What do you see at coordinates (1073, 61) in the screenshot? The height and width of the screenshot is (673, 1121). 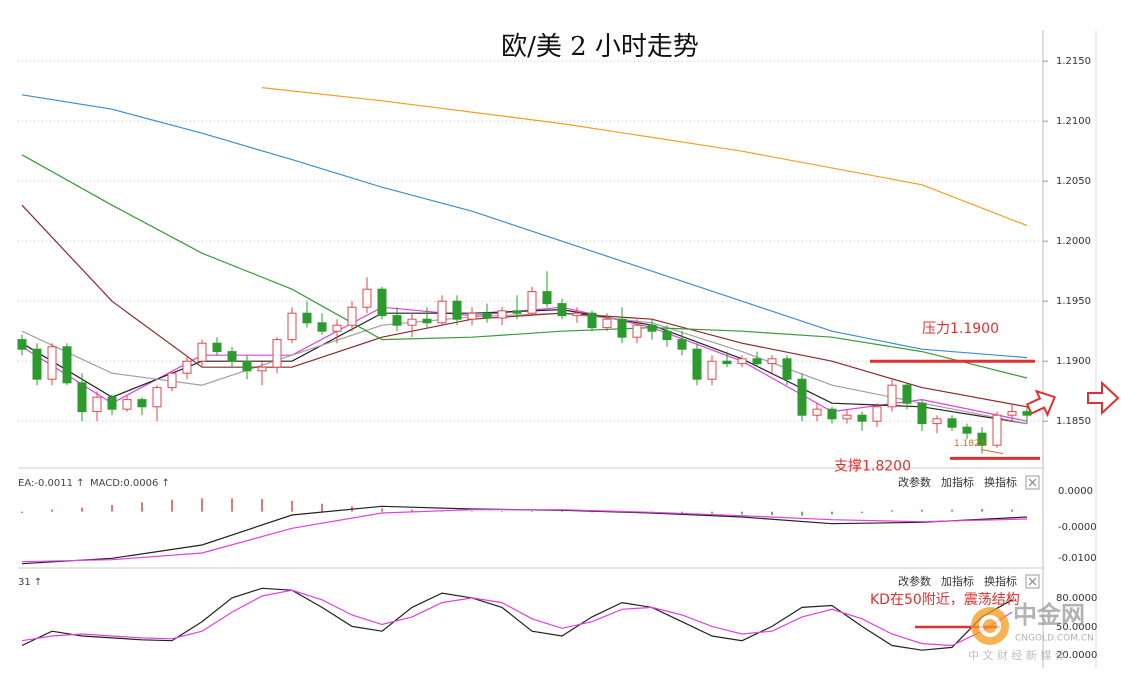 I see `y-tick-label: 1.2150` at bounding box center [1073, 61].